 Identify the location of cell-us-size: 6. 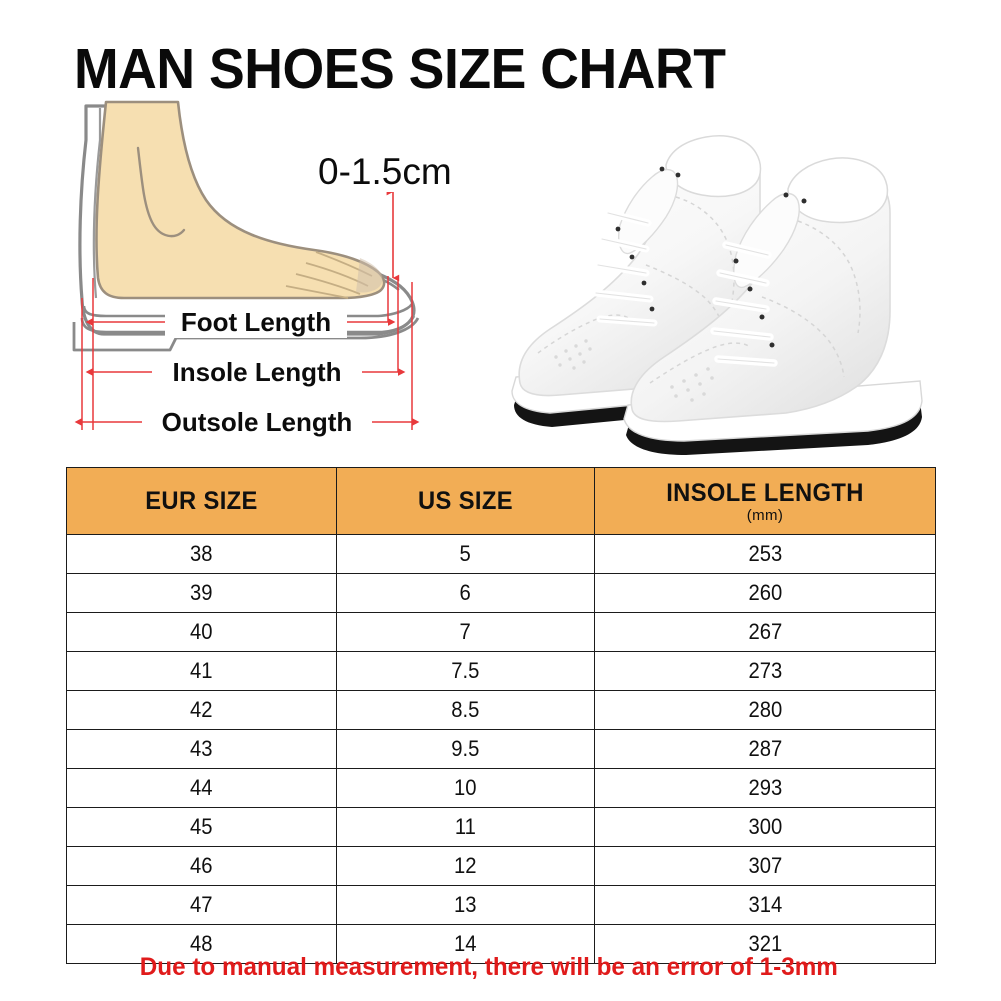
(465, 593).